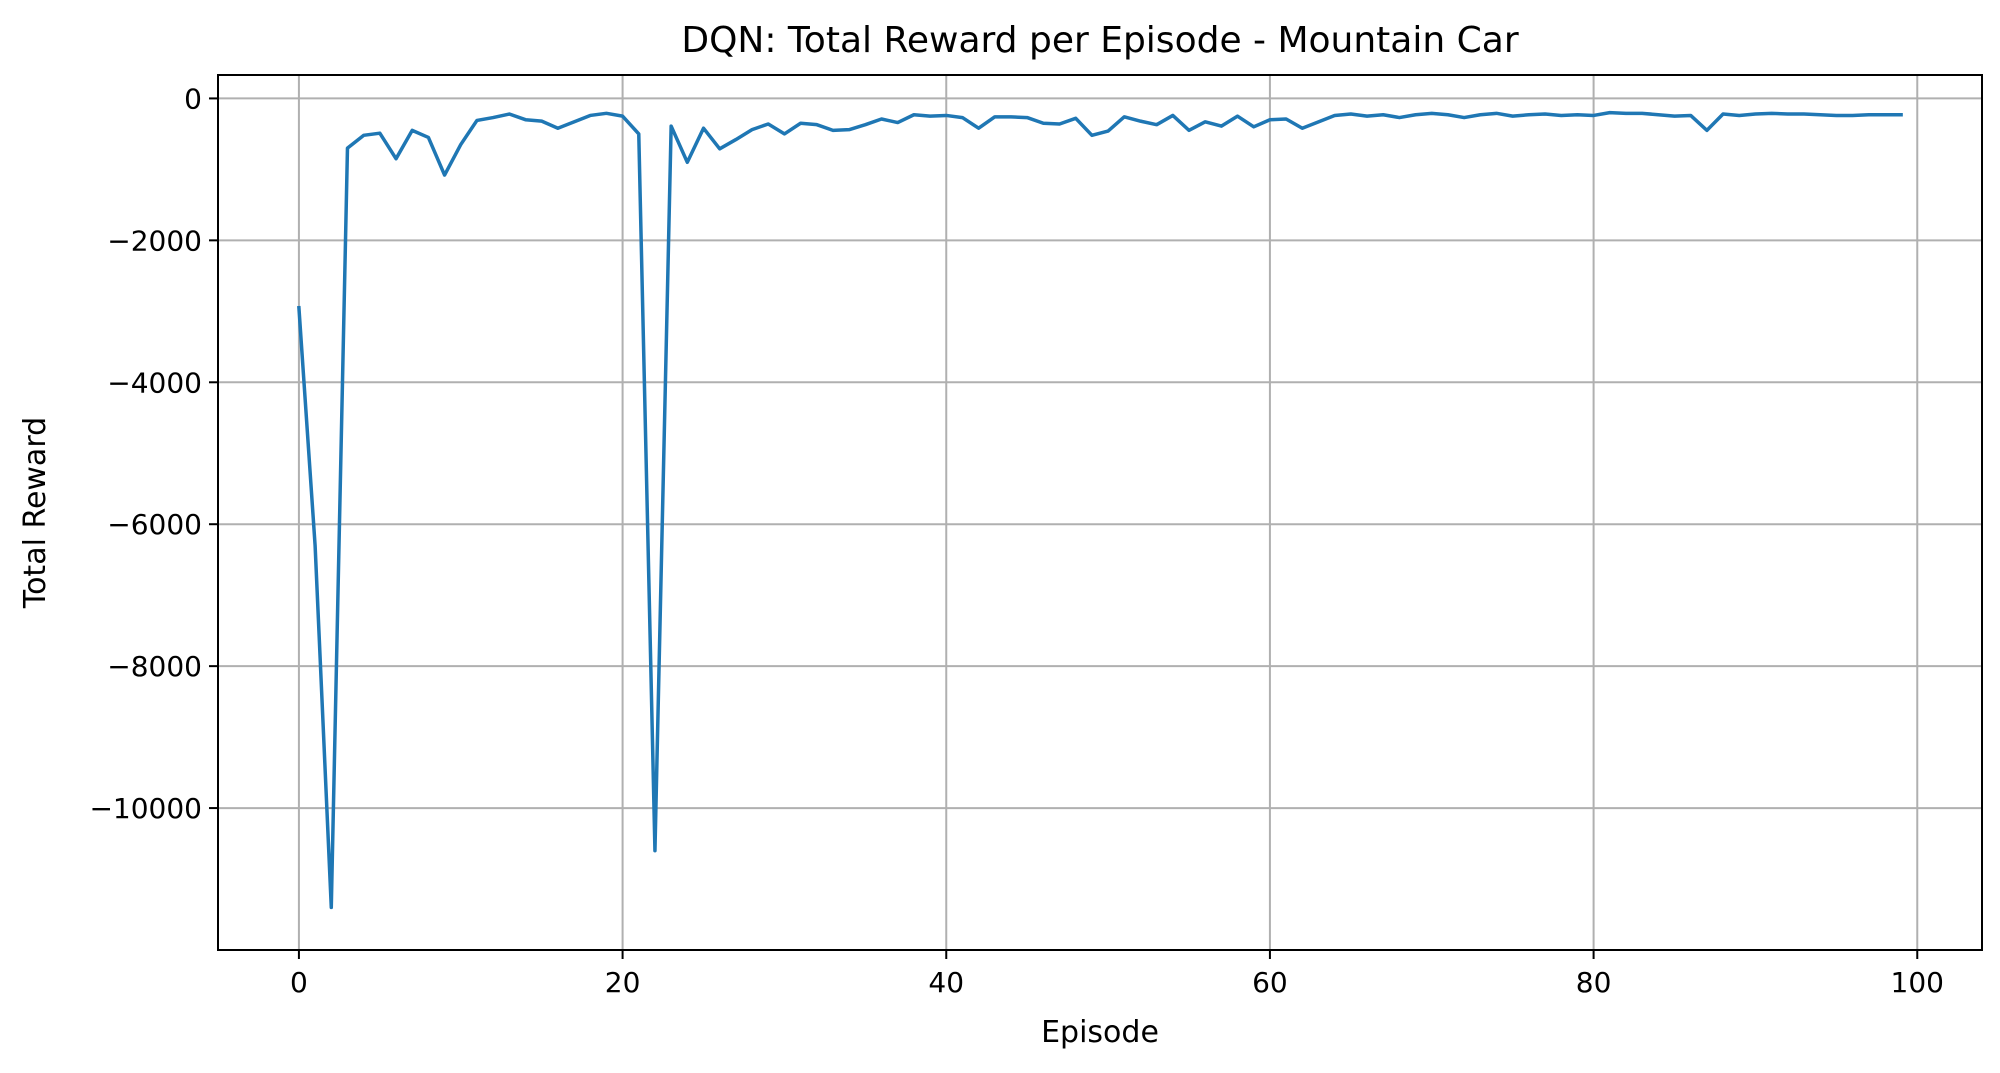 The width and height of the screenshot is (2000, 1073). I want to click on y-tick-label: −6000, so click(154, 524).